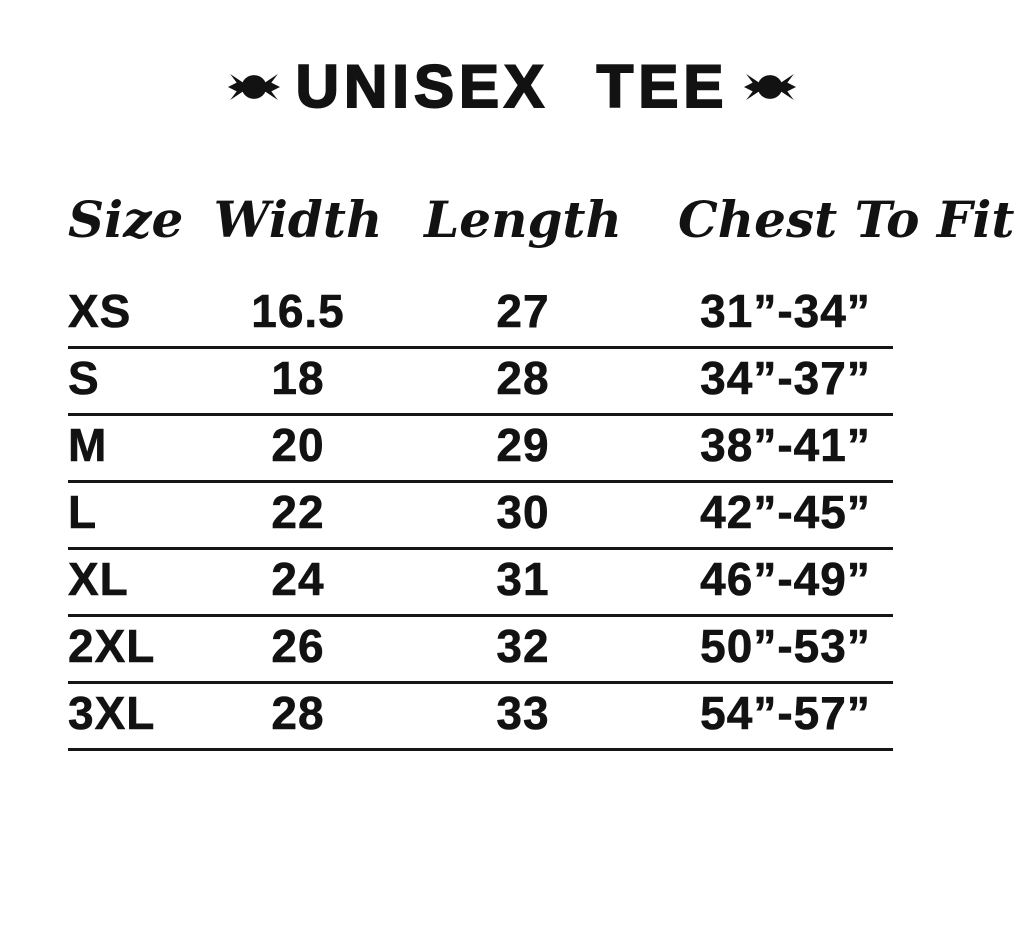 The width and height of the screenshot is (1024, 948). Describe the element at coordinates (480, 516) in the screenshot. I see `table-row-l: L 22 30 42”-45”` at that location.